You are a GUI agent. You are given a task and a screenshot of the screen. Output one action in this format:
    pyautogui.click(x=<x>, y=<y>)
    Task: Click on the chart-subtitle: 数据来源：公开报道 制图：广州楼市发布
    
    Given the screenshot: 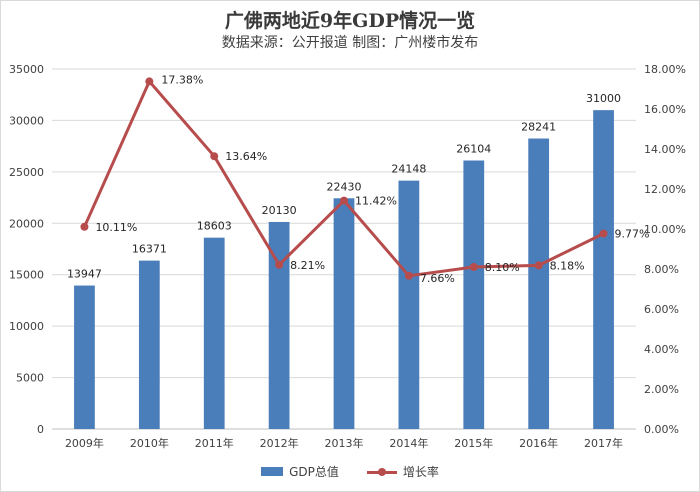 What is the action you would take?
    pyautogui.click(x=350, y=43)
    